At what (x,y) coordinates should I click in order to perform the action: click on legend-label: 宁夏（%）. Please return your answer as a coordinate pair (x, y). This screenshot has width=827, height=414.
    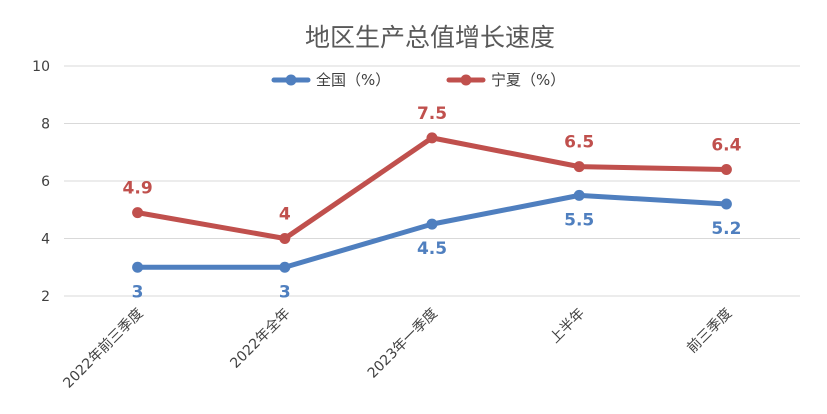
    Looking at the image, I should click on (528, 80).